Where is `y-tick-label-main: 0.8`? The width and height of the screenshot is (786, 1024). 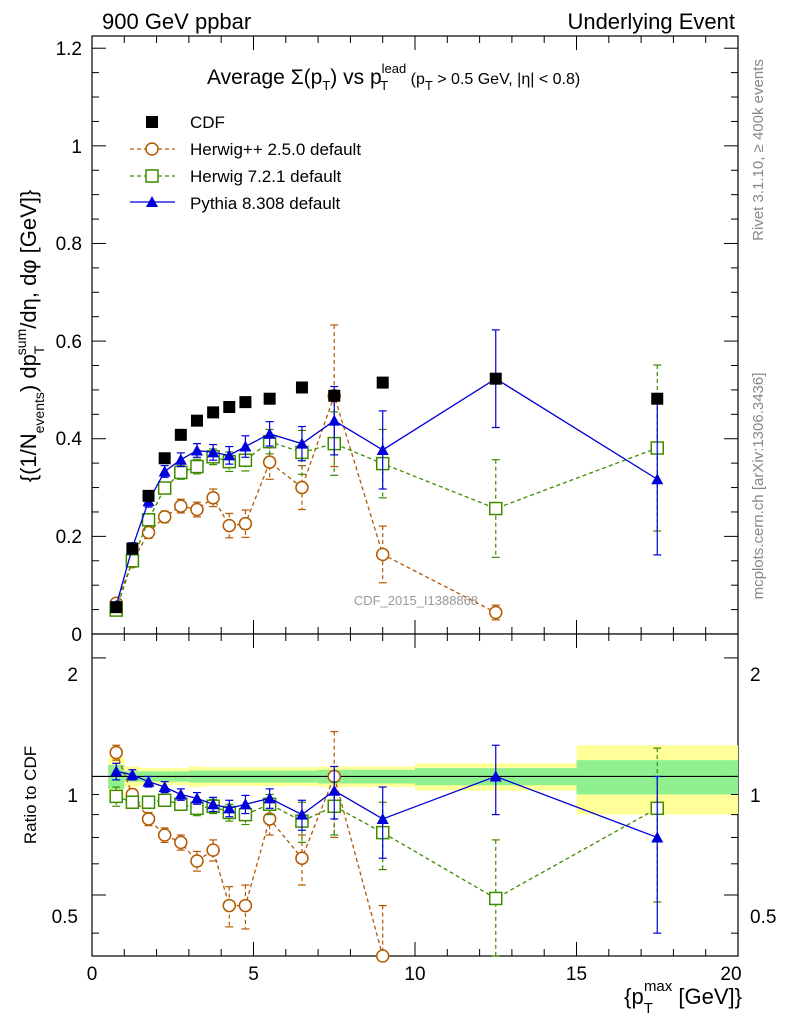 y-tick-label-main: 0.8 is located at coordinates (69, 244).